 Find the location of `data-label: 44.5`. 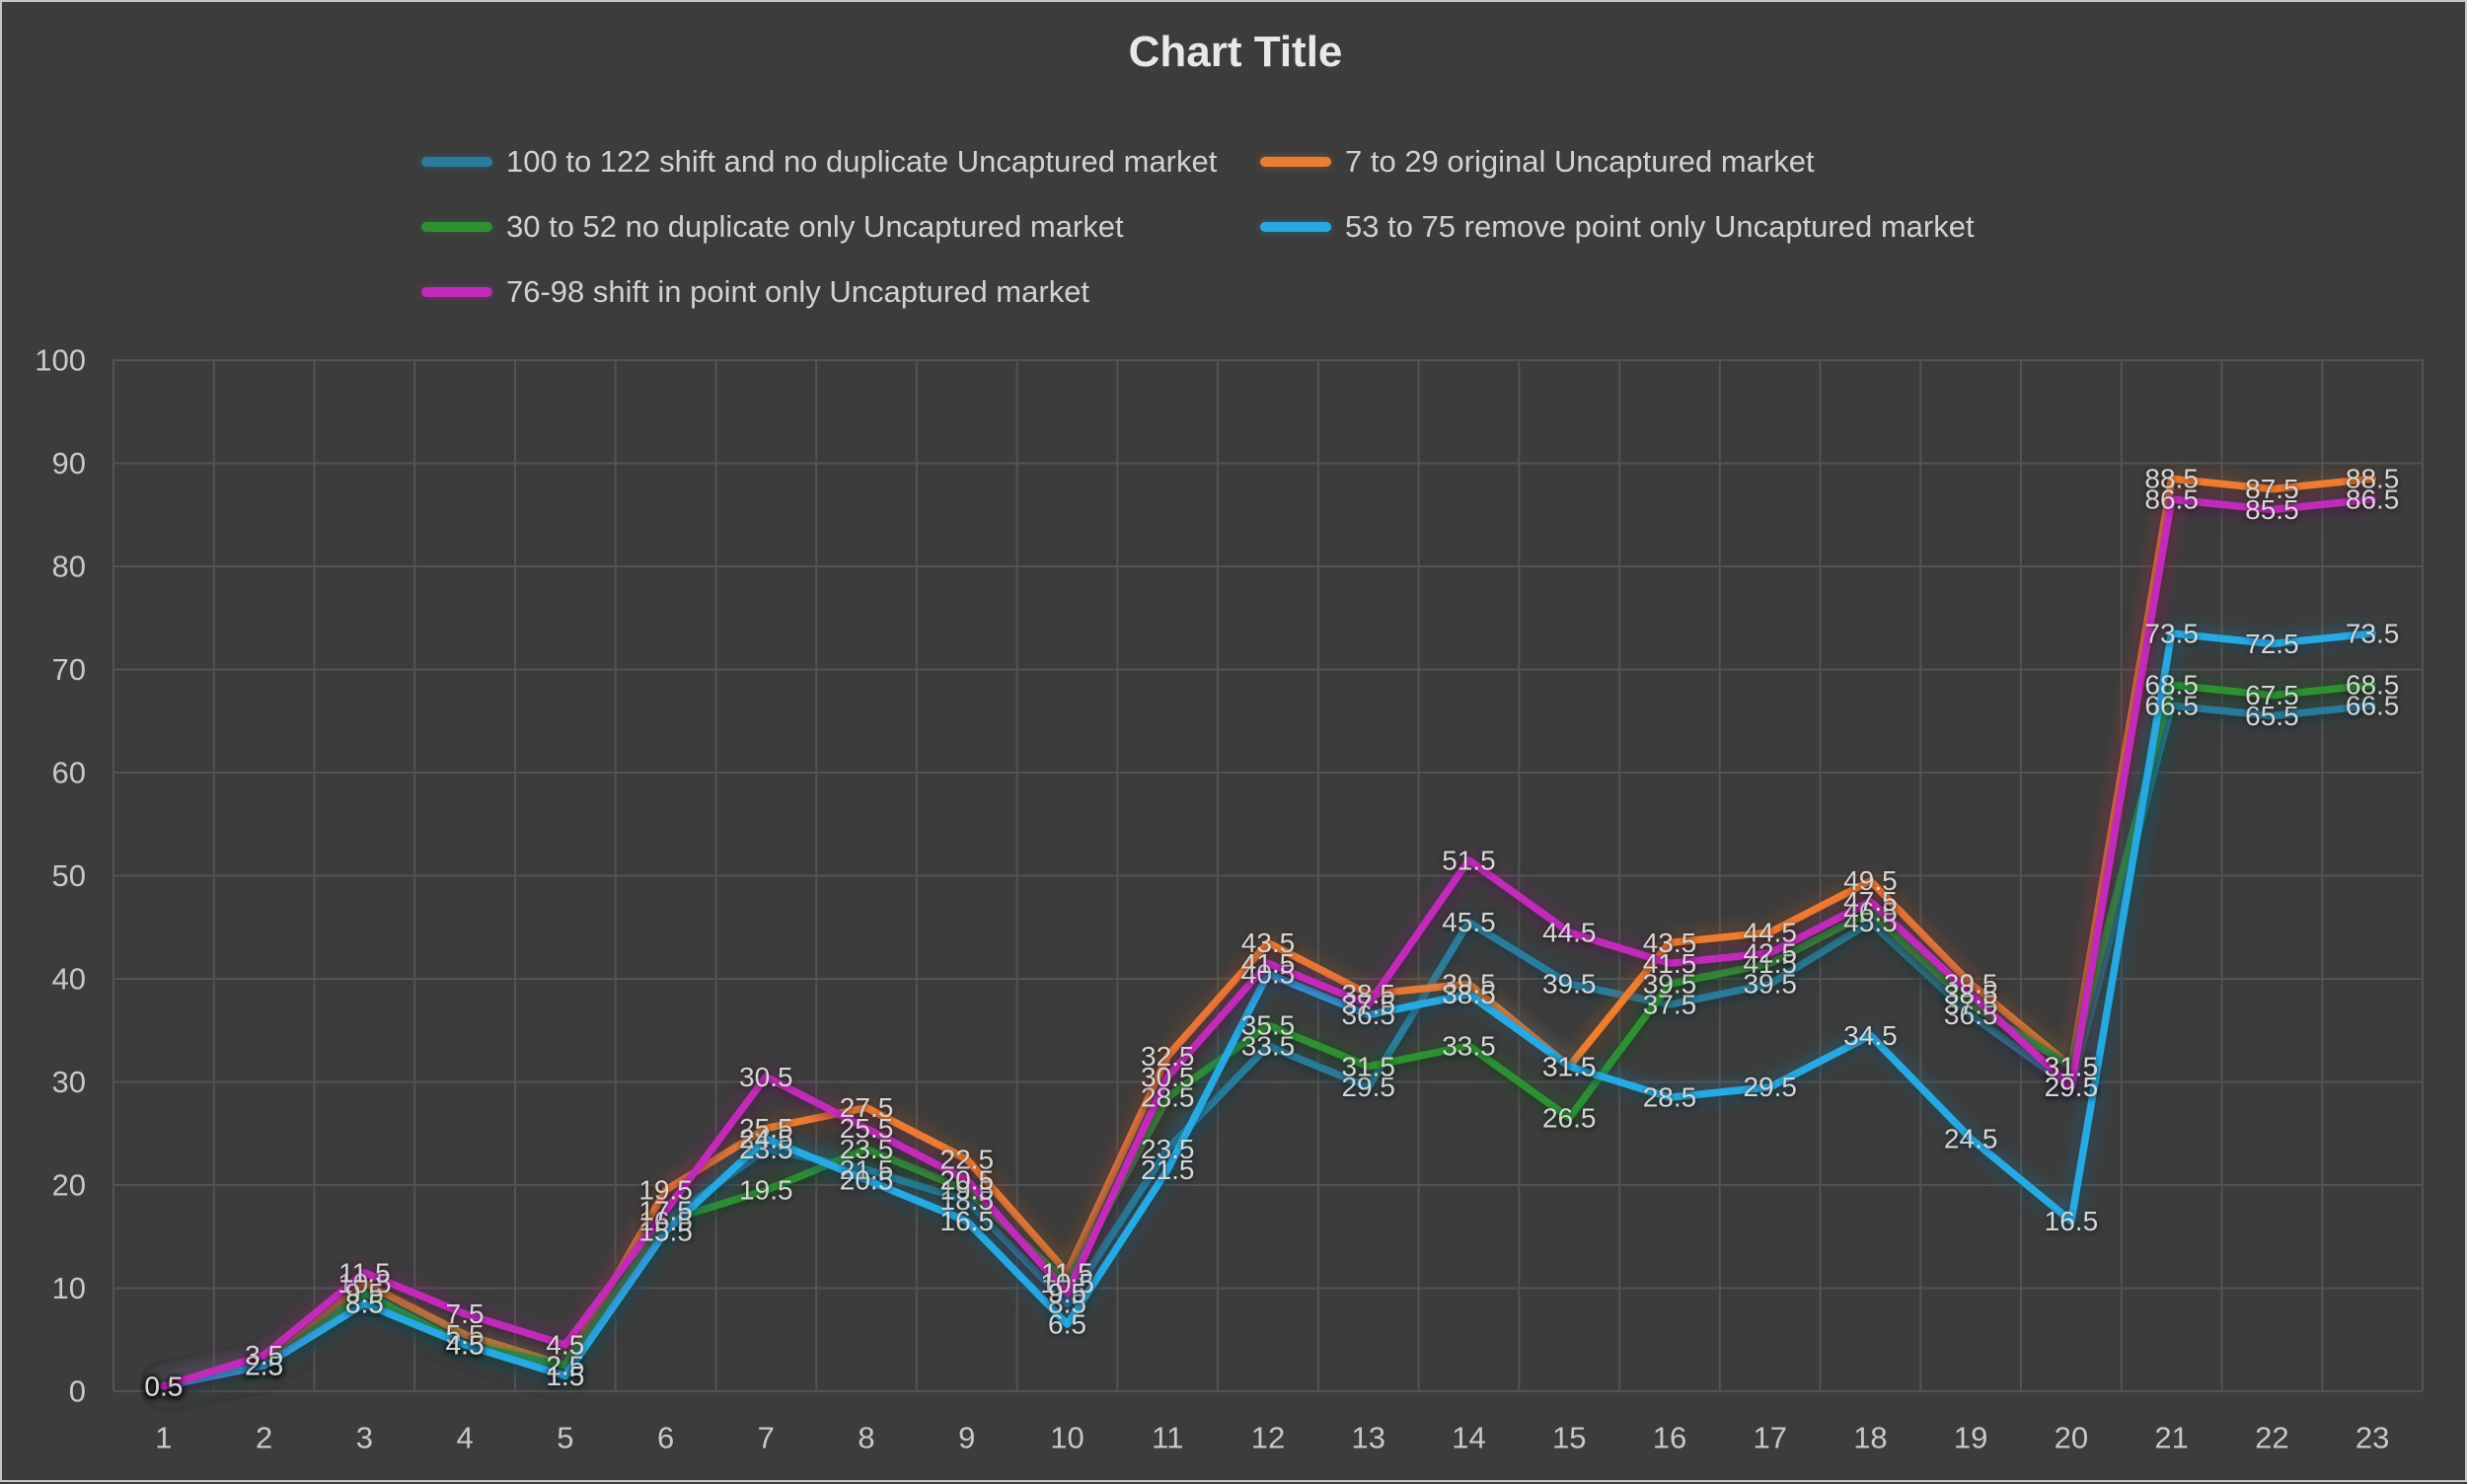

data-label: 44.5 is located at coordinates (1770, 932).